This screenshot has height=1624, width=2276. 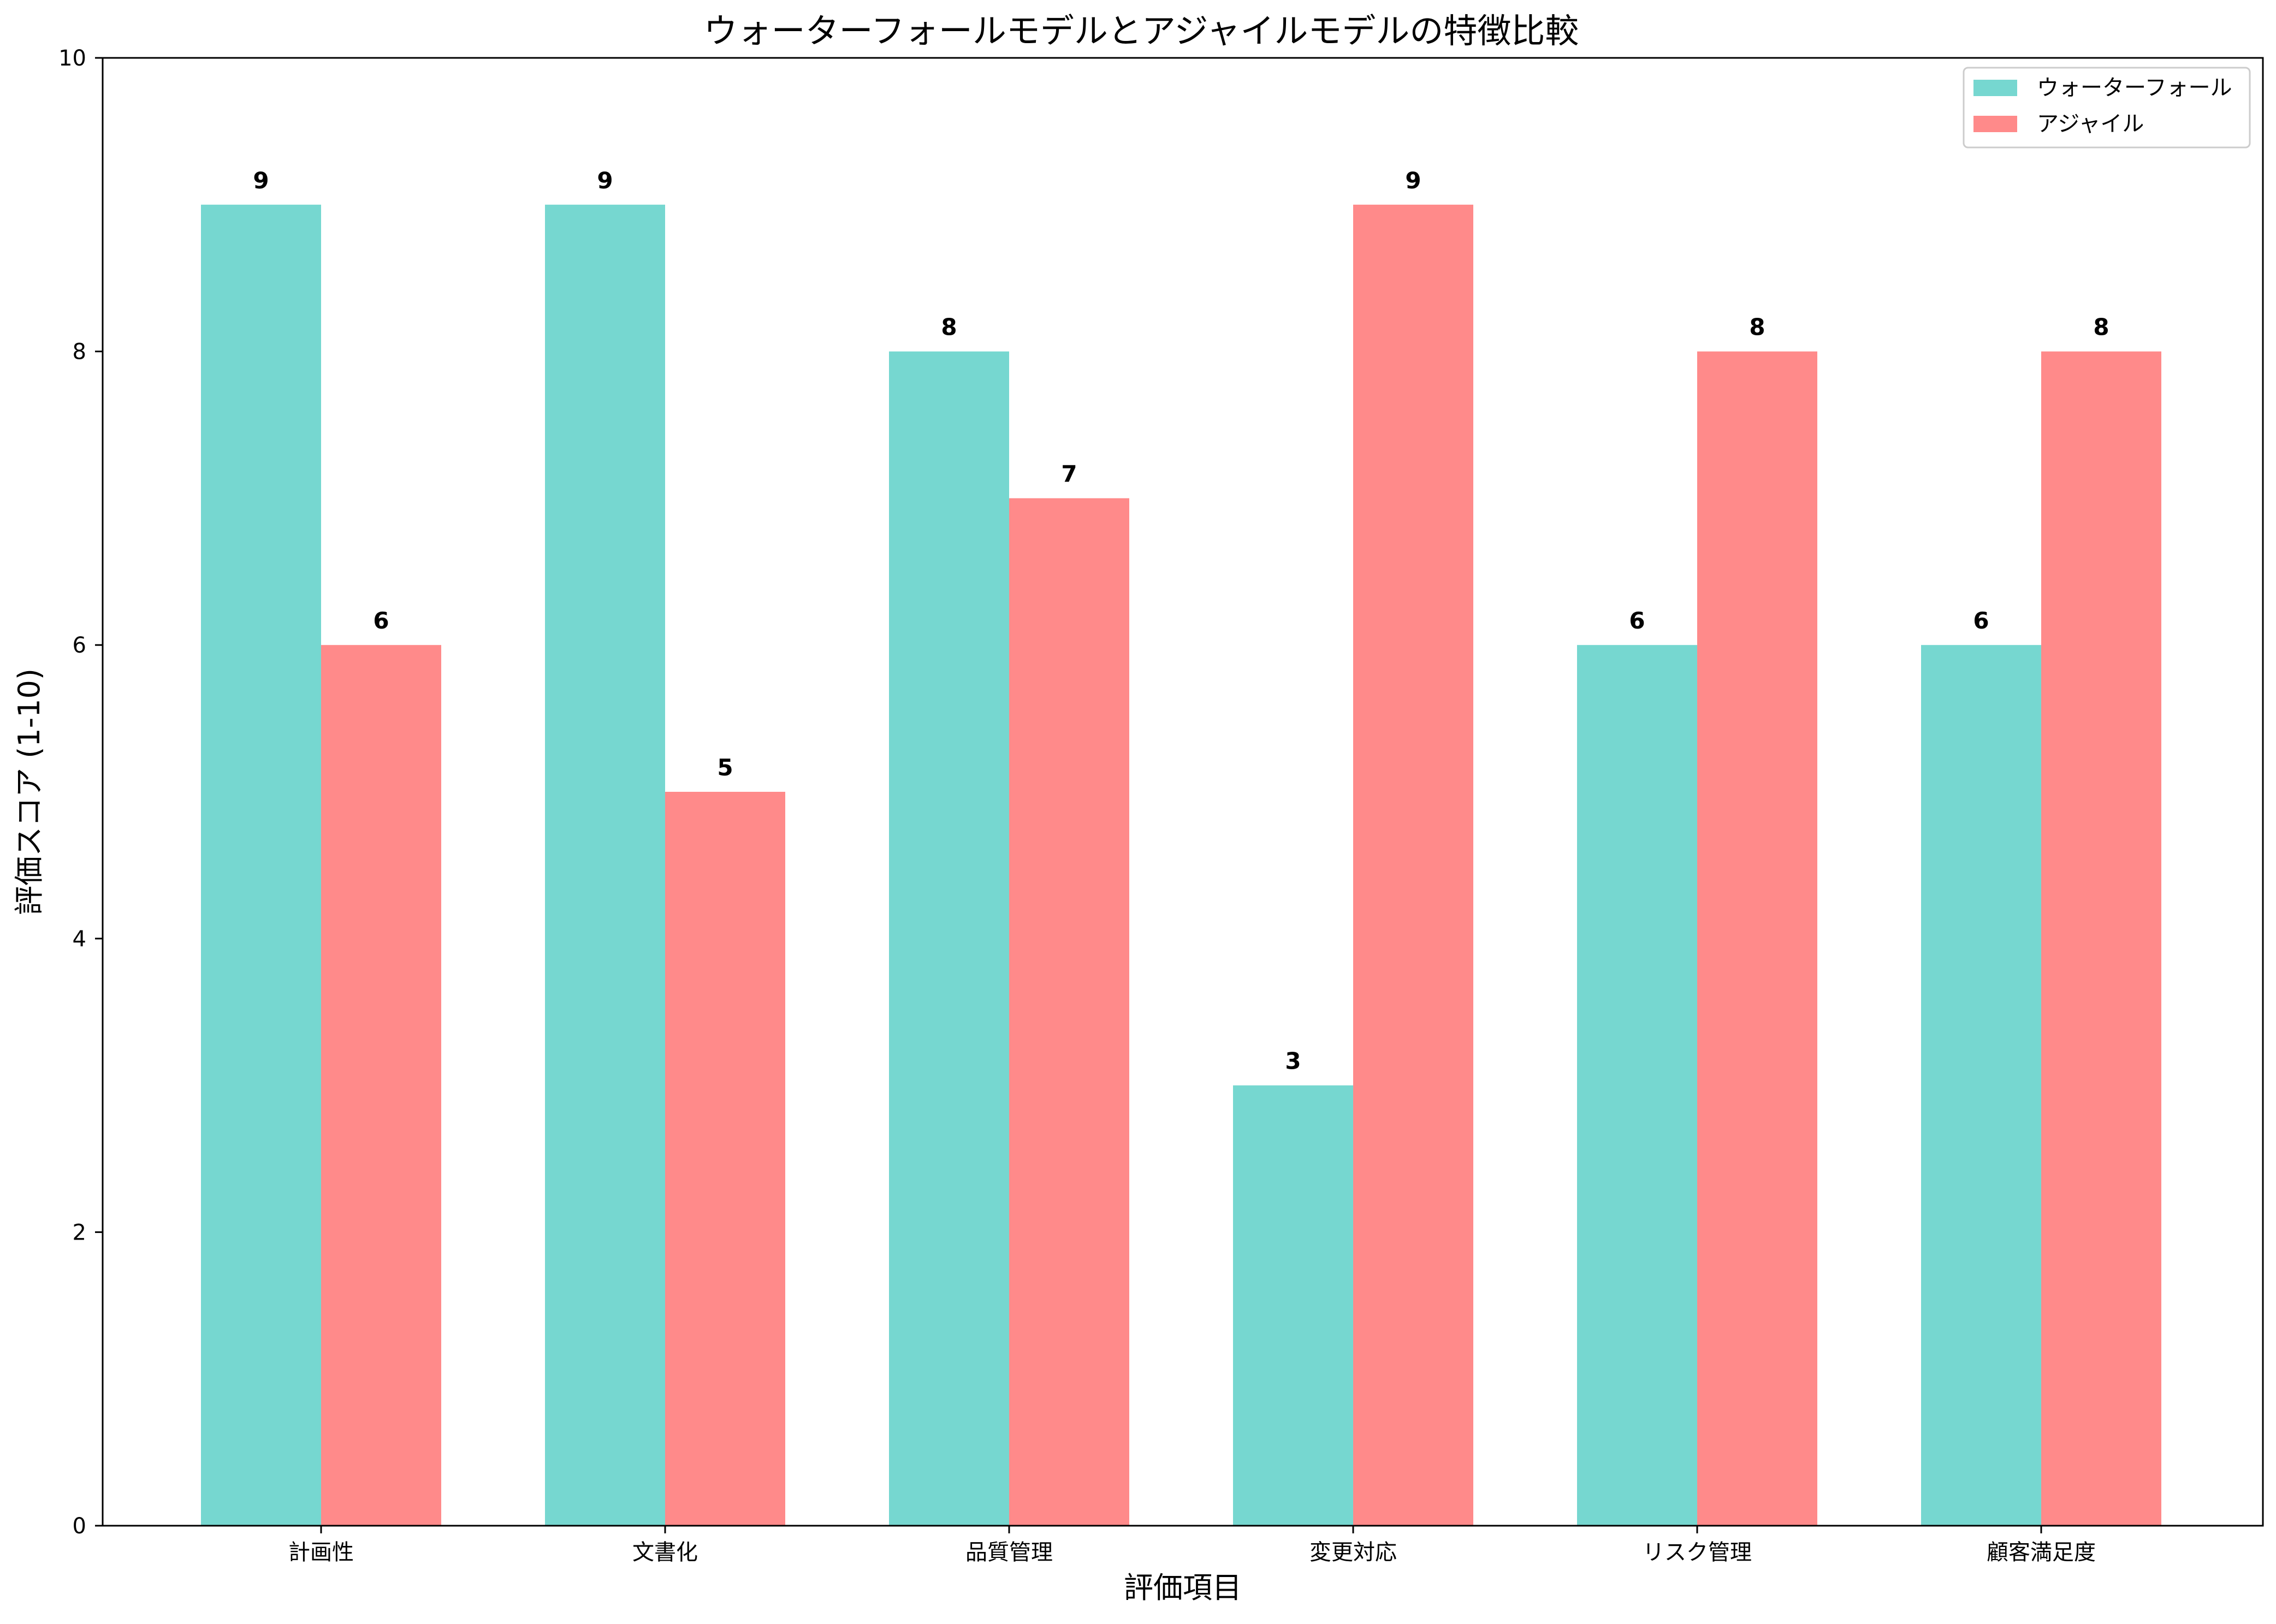 I want to click on y-tick-label-5: 10, so click(x=72, y=58).